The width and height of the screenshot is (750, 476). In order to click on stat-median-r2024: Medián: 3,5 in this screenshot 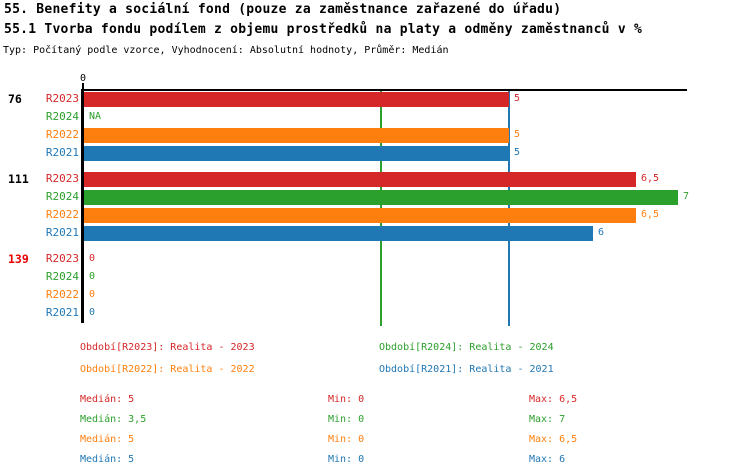, I will do `click(113, 419)`.